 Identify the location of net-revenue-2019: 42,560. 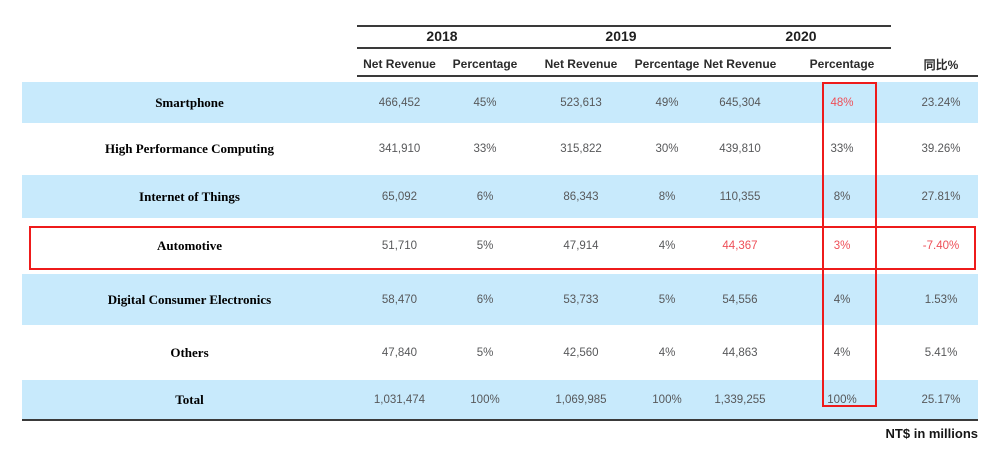
(581, 352).